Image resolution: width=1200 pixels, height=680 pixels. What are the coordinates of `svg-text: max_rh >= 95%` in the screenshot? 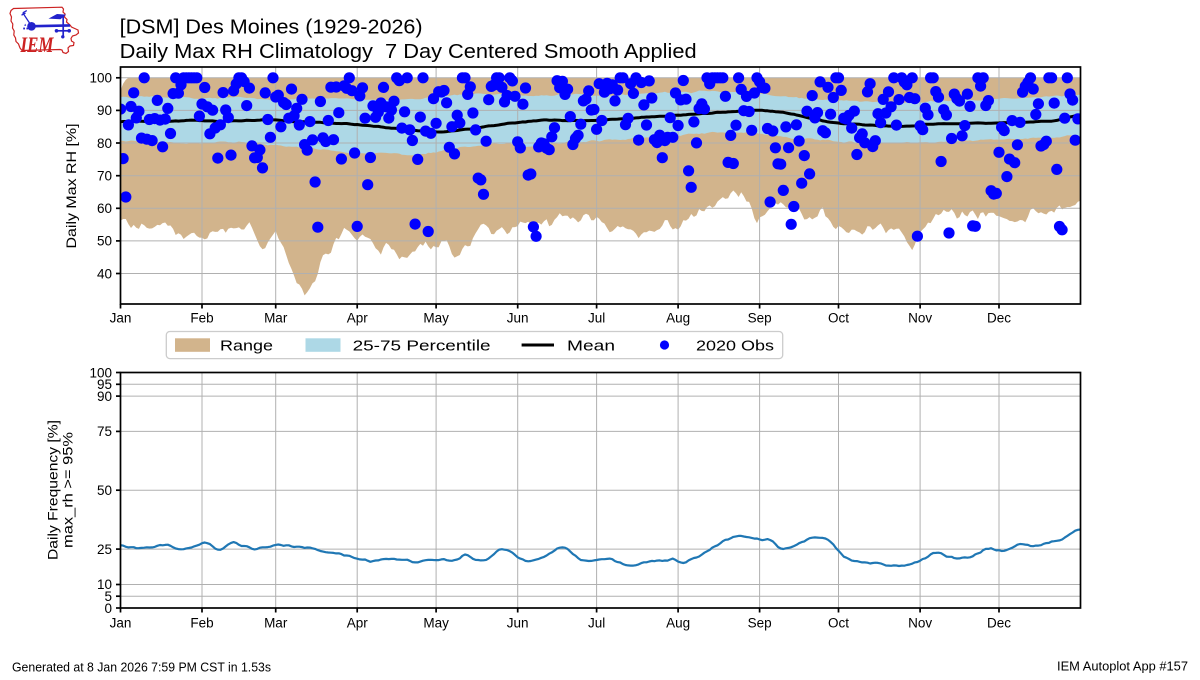 It's located at (67, 490).